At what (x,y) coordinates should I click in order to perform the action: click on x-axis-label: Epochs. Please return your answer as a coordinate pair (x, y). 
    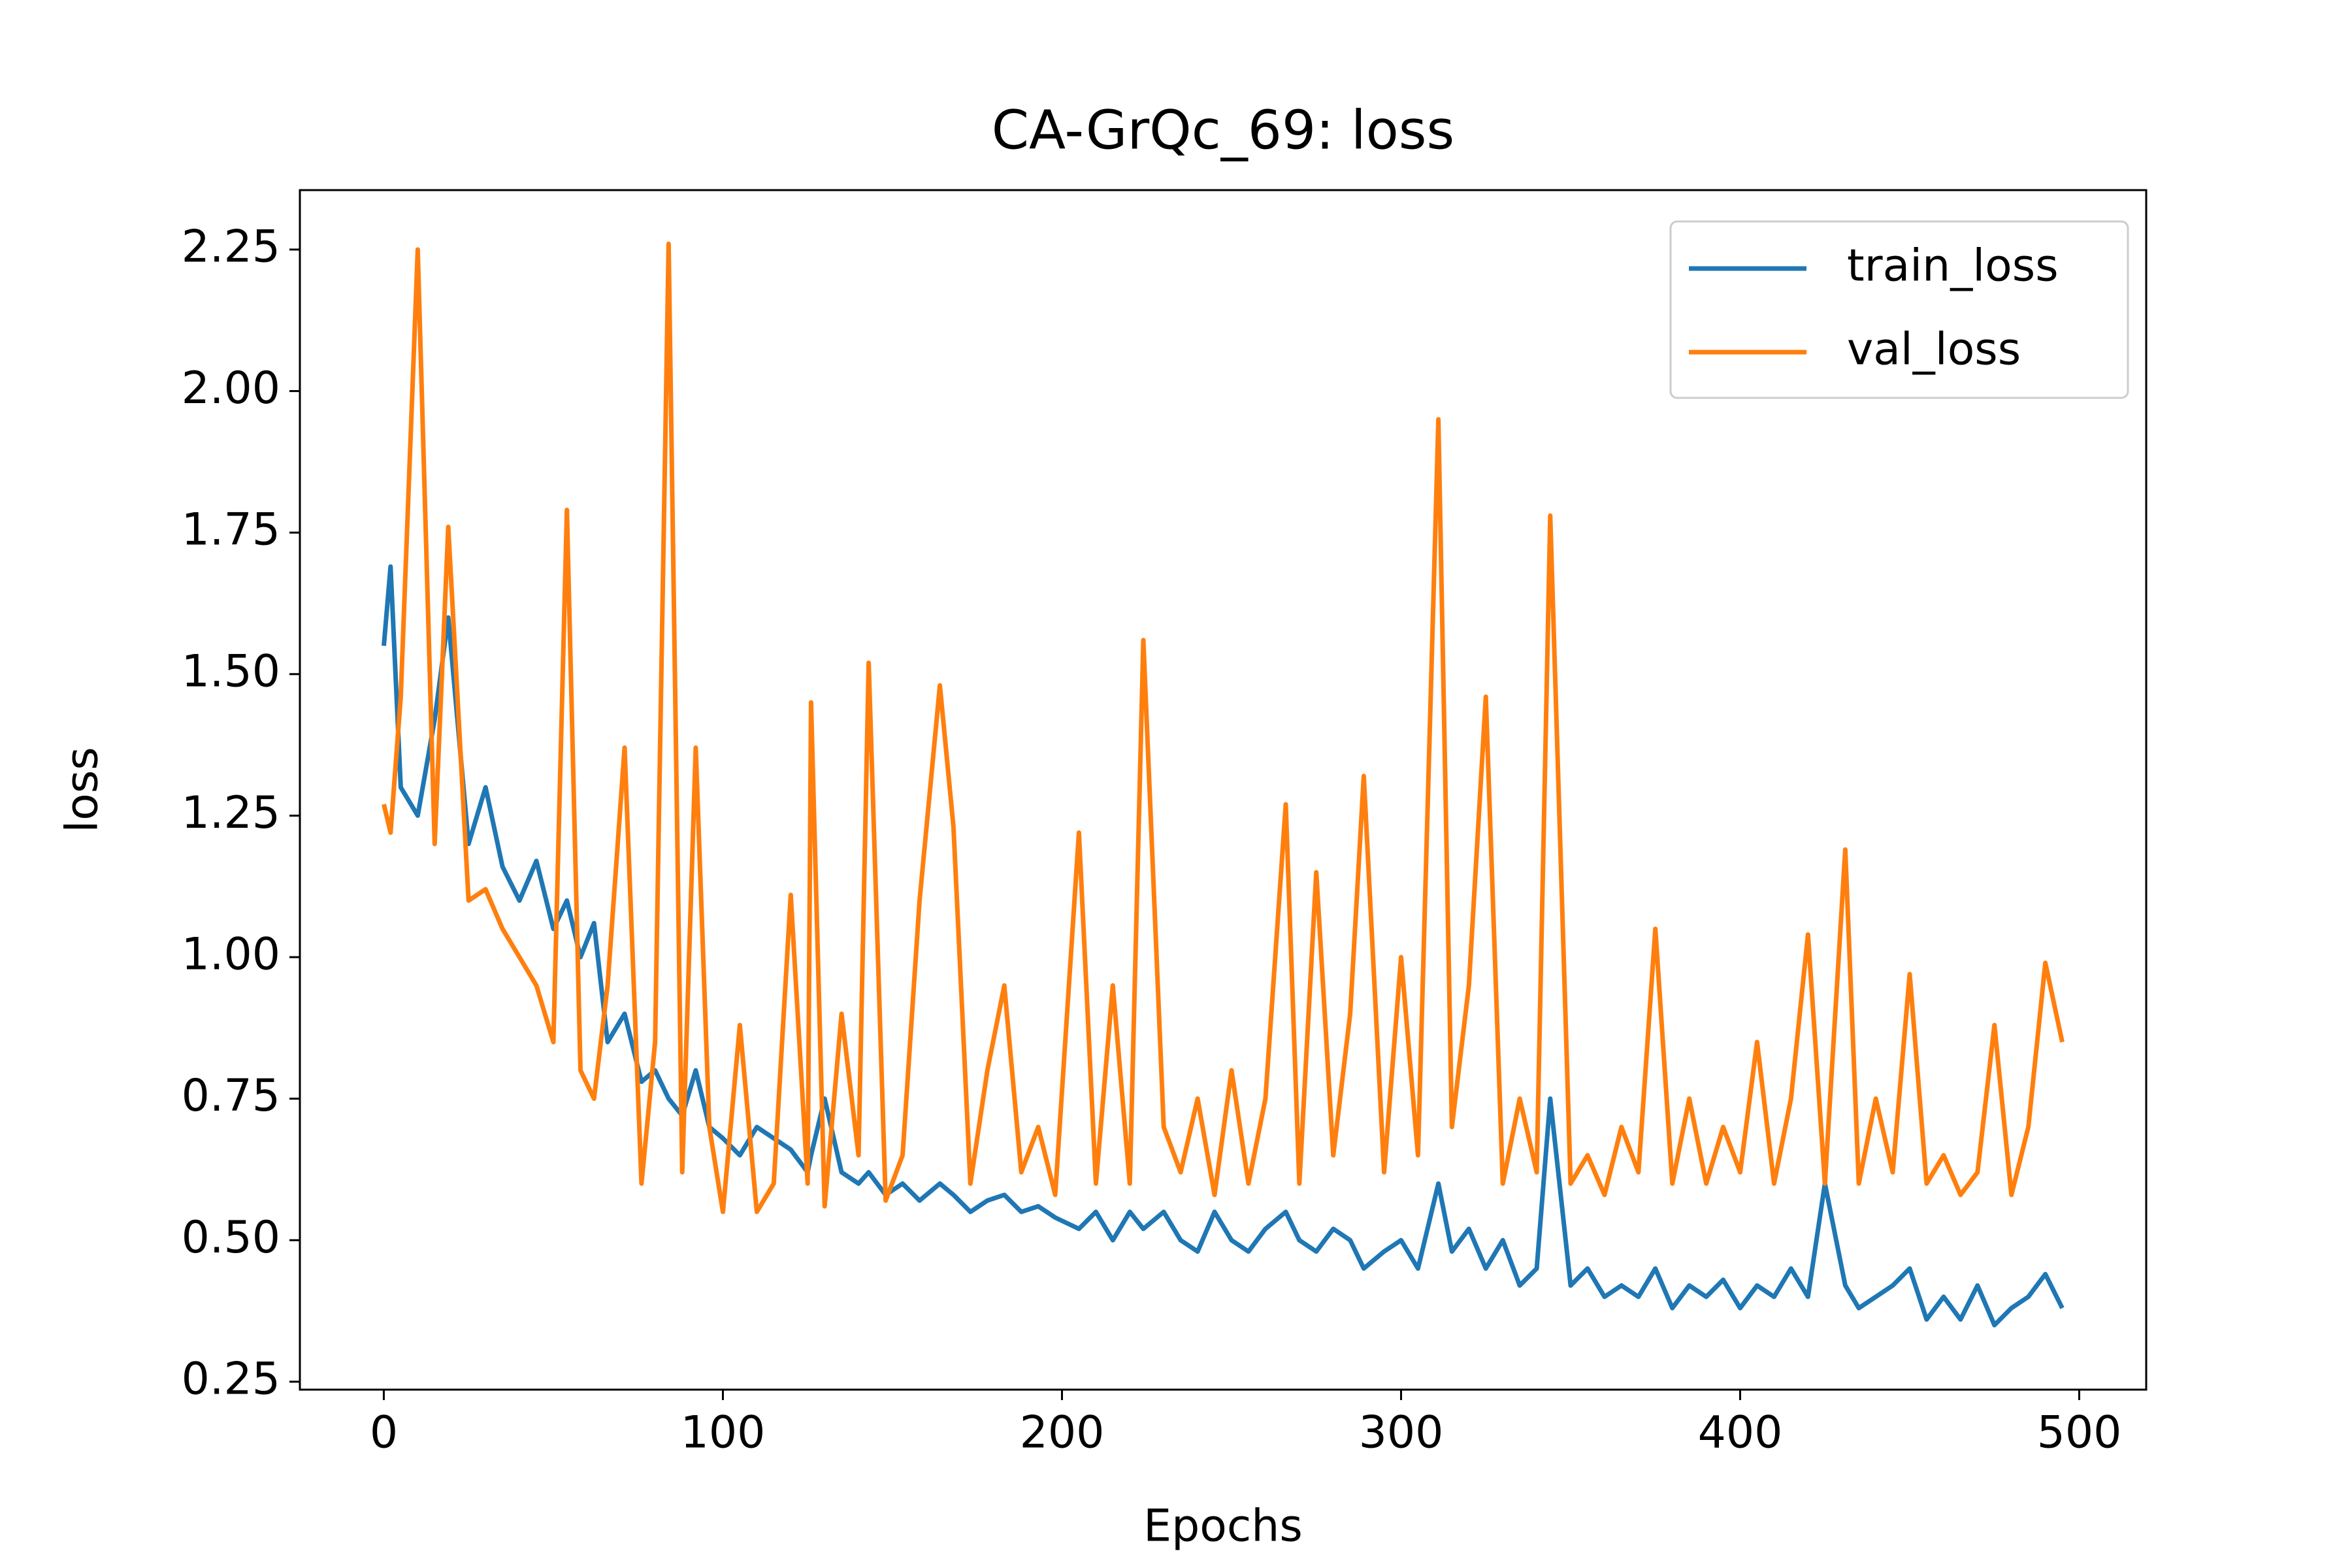
    Looking at the image, I should click on (1223, 1526).